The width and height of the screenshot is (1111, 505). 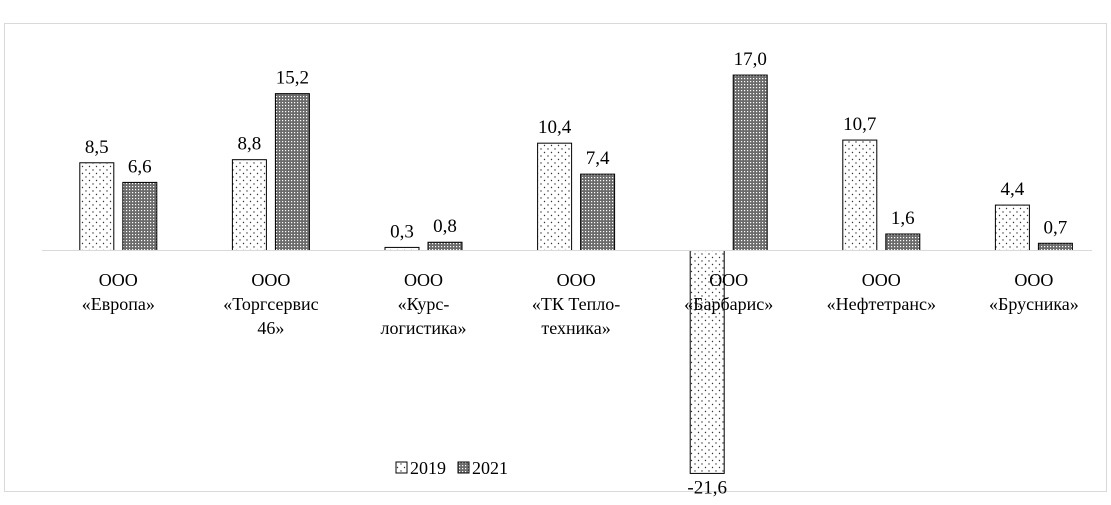 What do you see at coordinates (424, 304) in the screenshot?
I see `category-label-2-line-1: «Курс-` at bounding box center [424, 304].